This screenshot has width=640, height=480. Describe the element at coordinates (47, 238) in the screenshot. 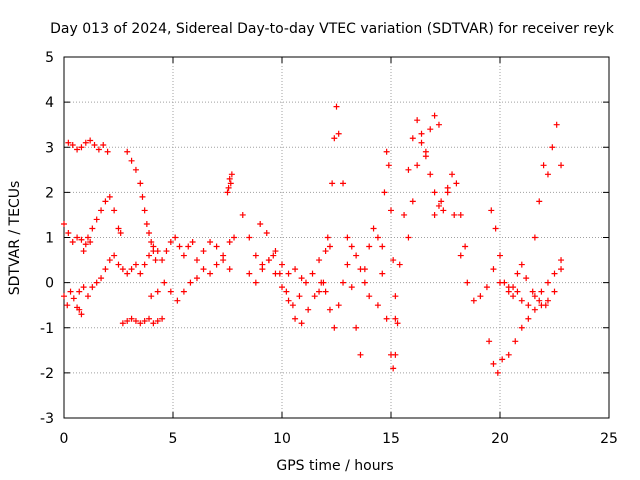

I see `y-tick-labels: -3 -2 -1 0 1 2 3 4 5` at that location.